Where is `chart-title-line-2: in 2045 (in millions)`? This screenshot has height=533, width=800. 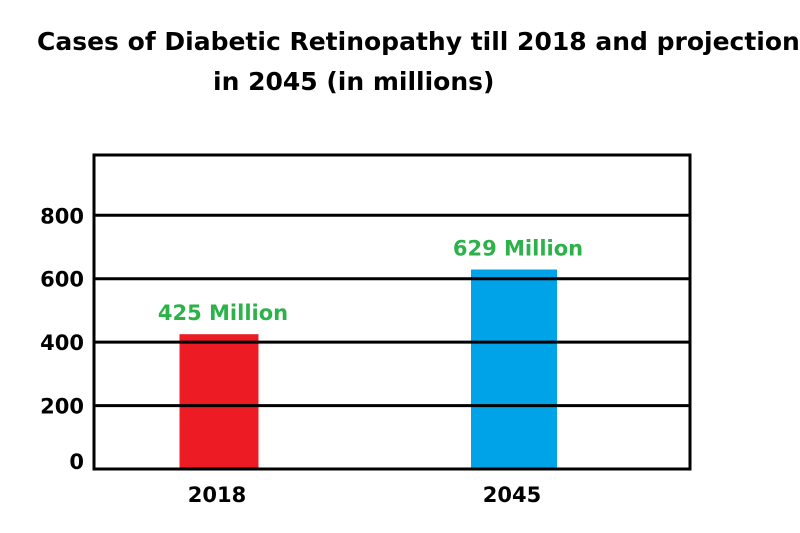
chart-title-line-2: in 2045 (in millions) is located at coordinates (354, 81).